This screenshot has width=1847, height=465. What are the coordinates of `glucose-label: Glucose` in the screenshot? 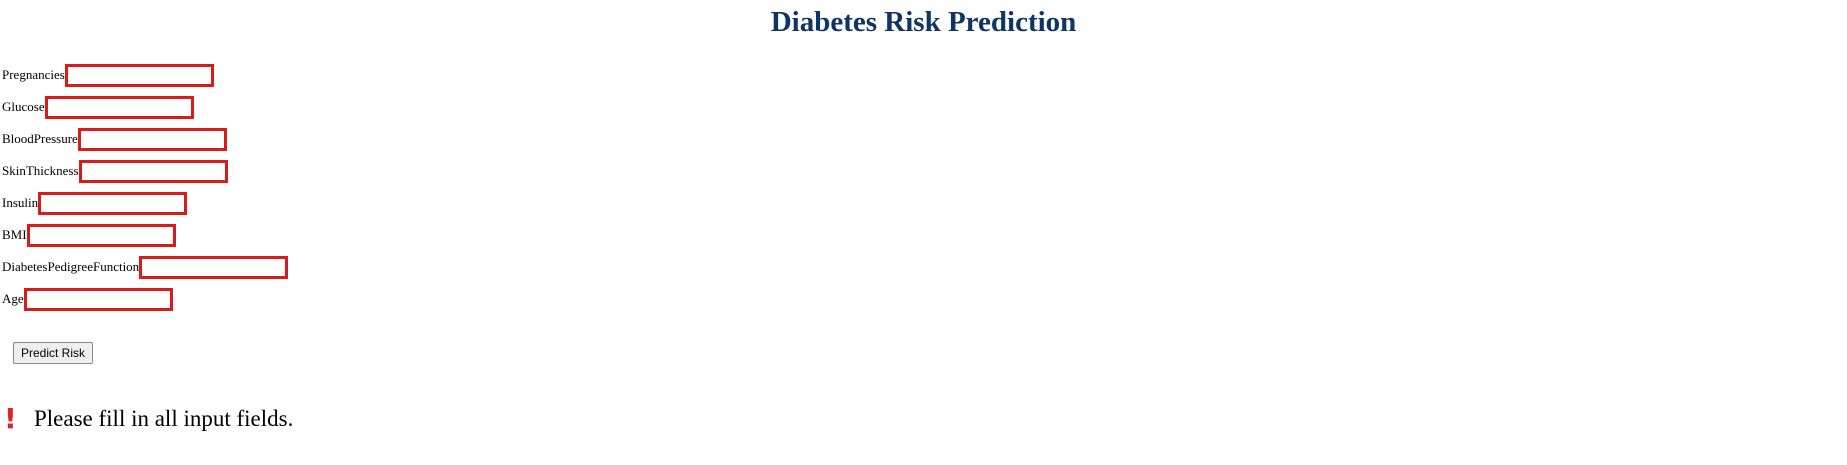 It's located at (23, 107).